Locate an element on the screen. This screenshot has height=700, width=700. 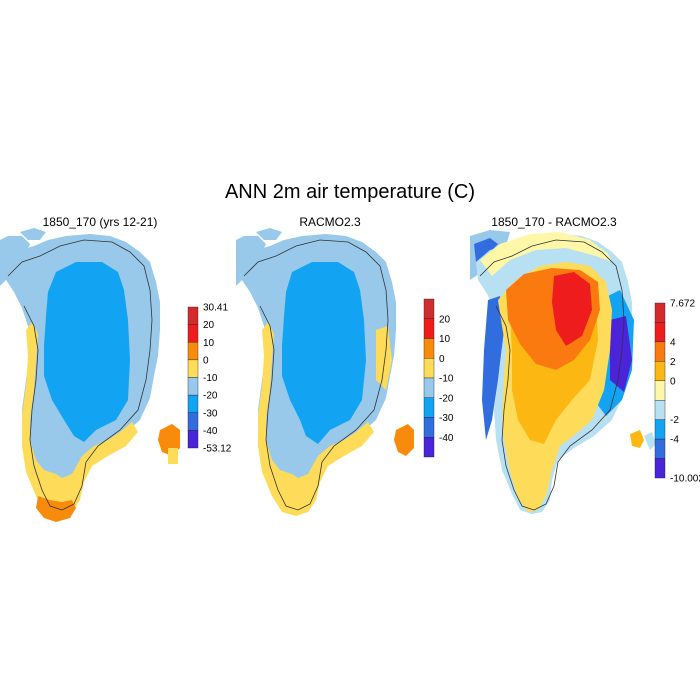
map-obs is located at coordinates (325, 372).